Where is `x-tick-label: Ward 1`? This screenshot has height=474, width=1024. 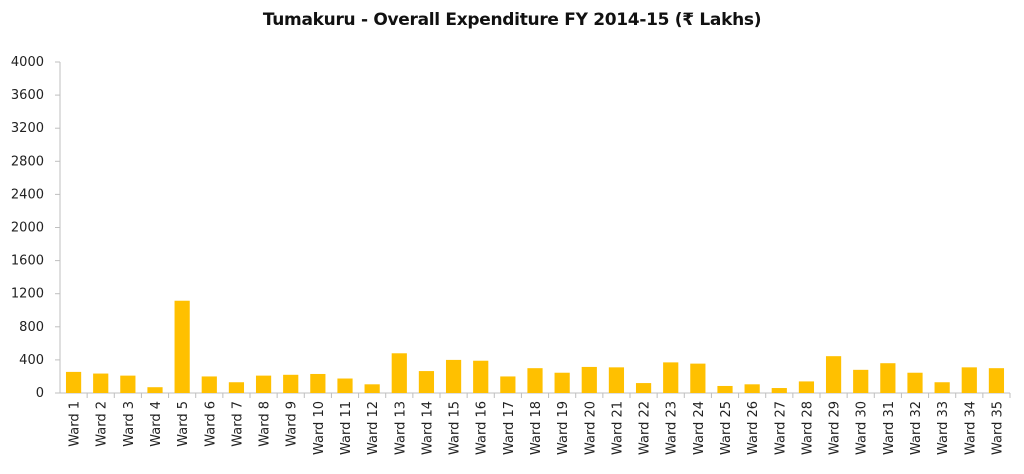
x-tick-label: Ward 1 is located at coordinates (75, 424).